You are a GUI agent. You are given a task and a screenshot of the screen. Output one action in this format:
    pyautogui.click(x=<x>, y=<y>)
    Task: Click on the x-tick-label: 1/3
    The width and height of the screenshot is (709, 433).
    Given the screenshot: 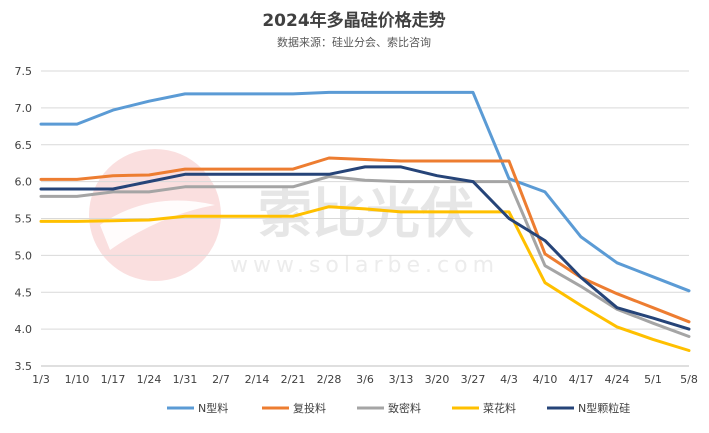 What is the action you would take?
    pyautogui.click(x=41, y=379)
    